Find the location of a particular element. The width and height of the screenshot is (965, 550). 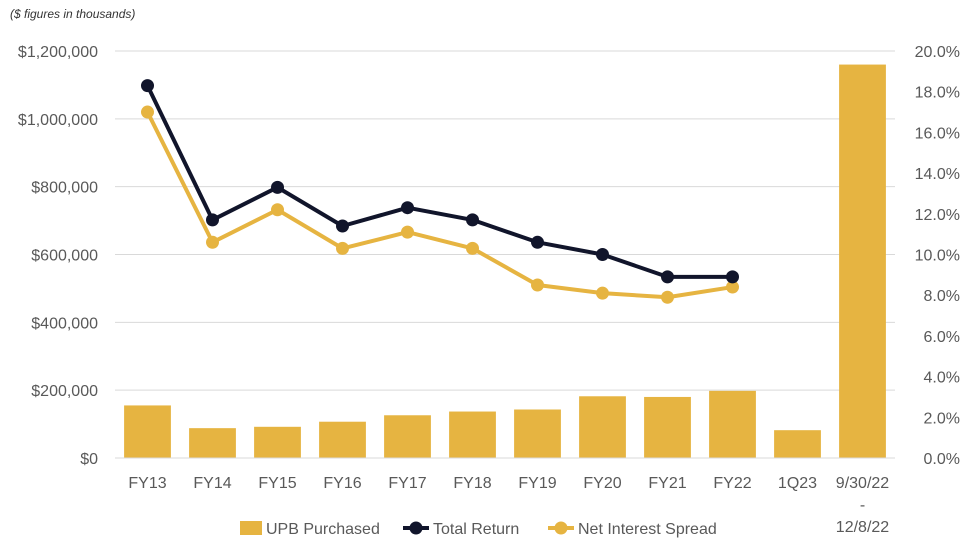

right-tick-label: 10.0% is located at coordinates (937, 256).